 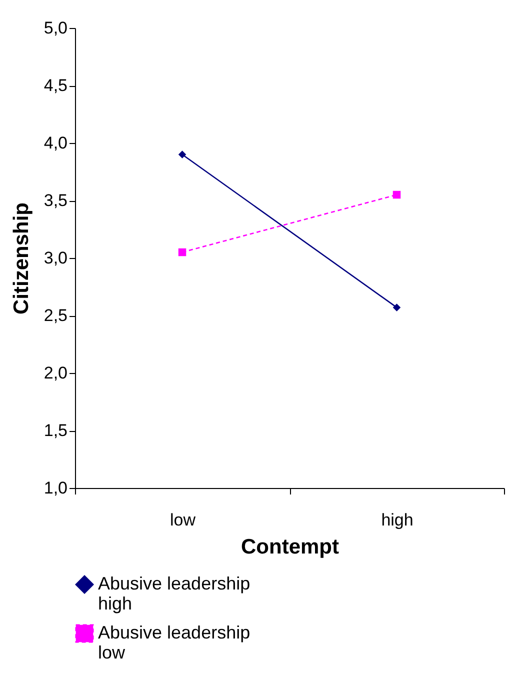 I want to click on y-tick-label: 1,0, so click(x=56, y=488).